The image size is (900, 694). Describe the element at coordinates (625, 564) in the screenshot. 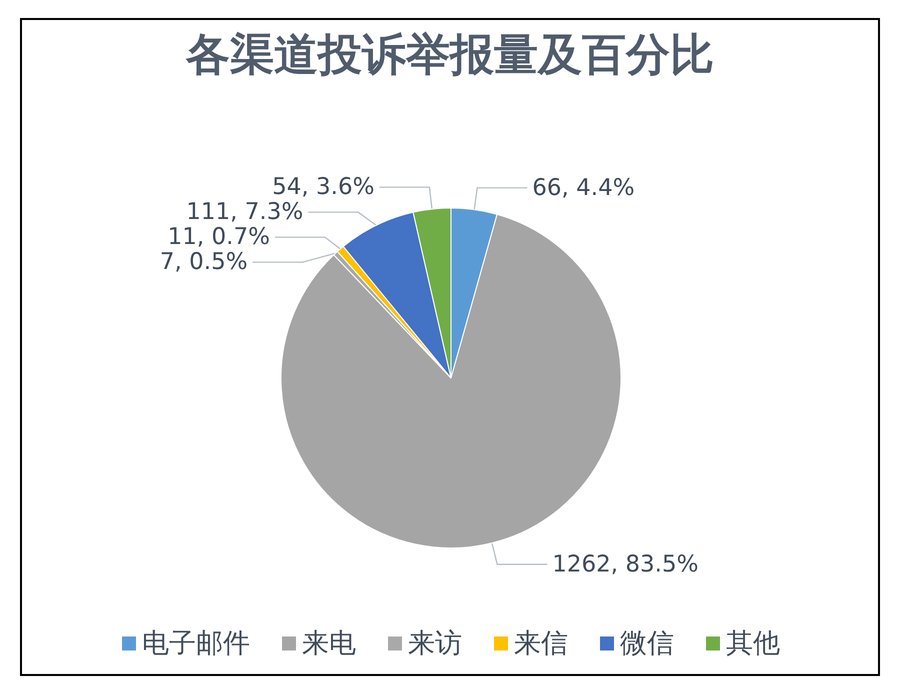

I see `data-label: 1262, 83.5%` at that location.